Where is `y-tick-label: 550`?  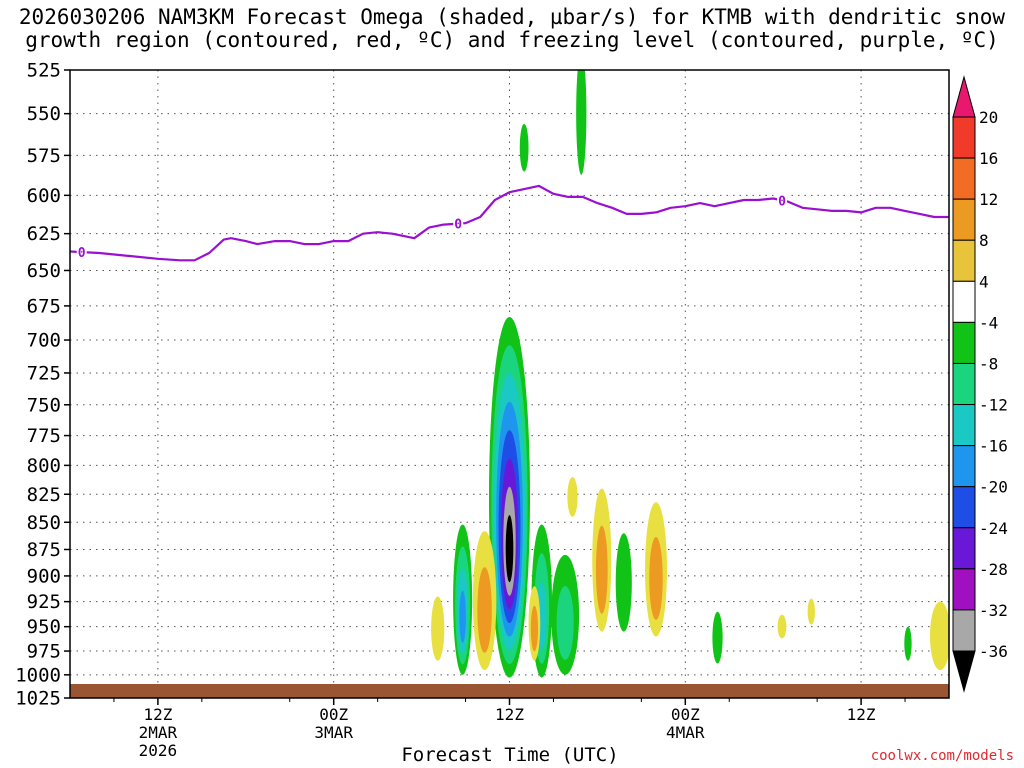
y-tick-label: 550 is located at coordinates (44, 114).